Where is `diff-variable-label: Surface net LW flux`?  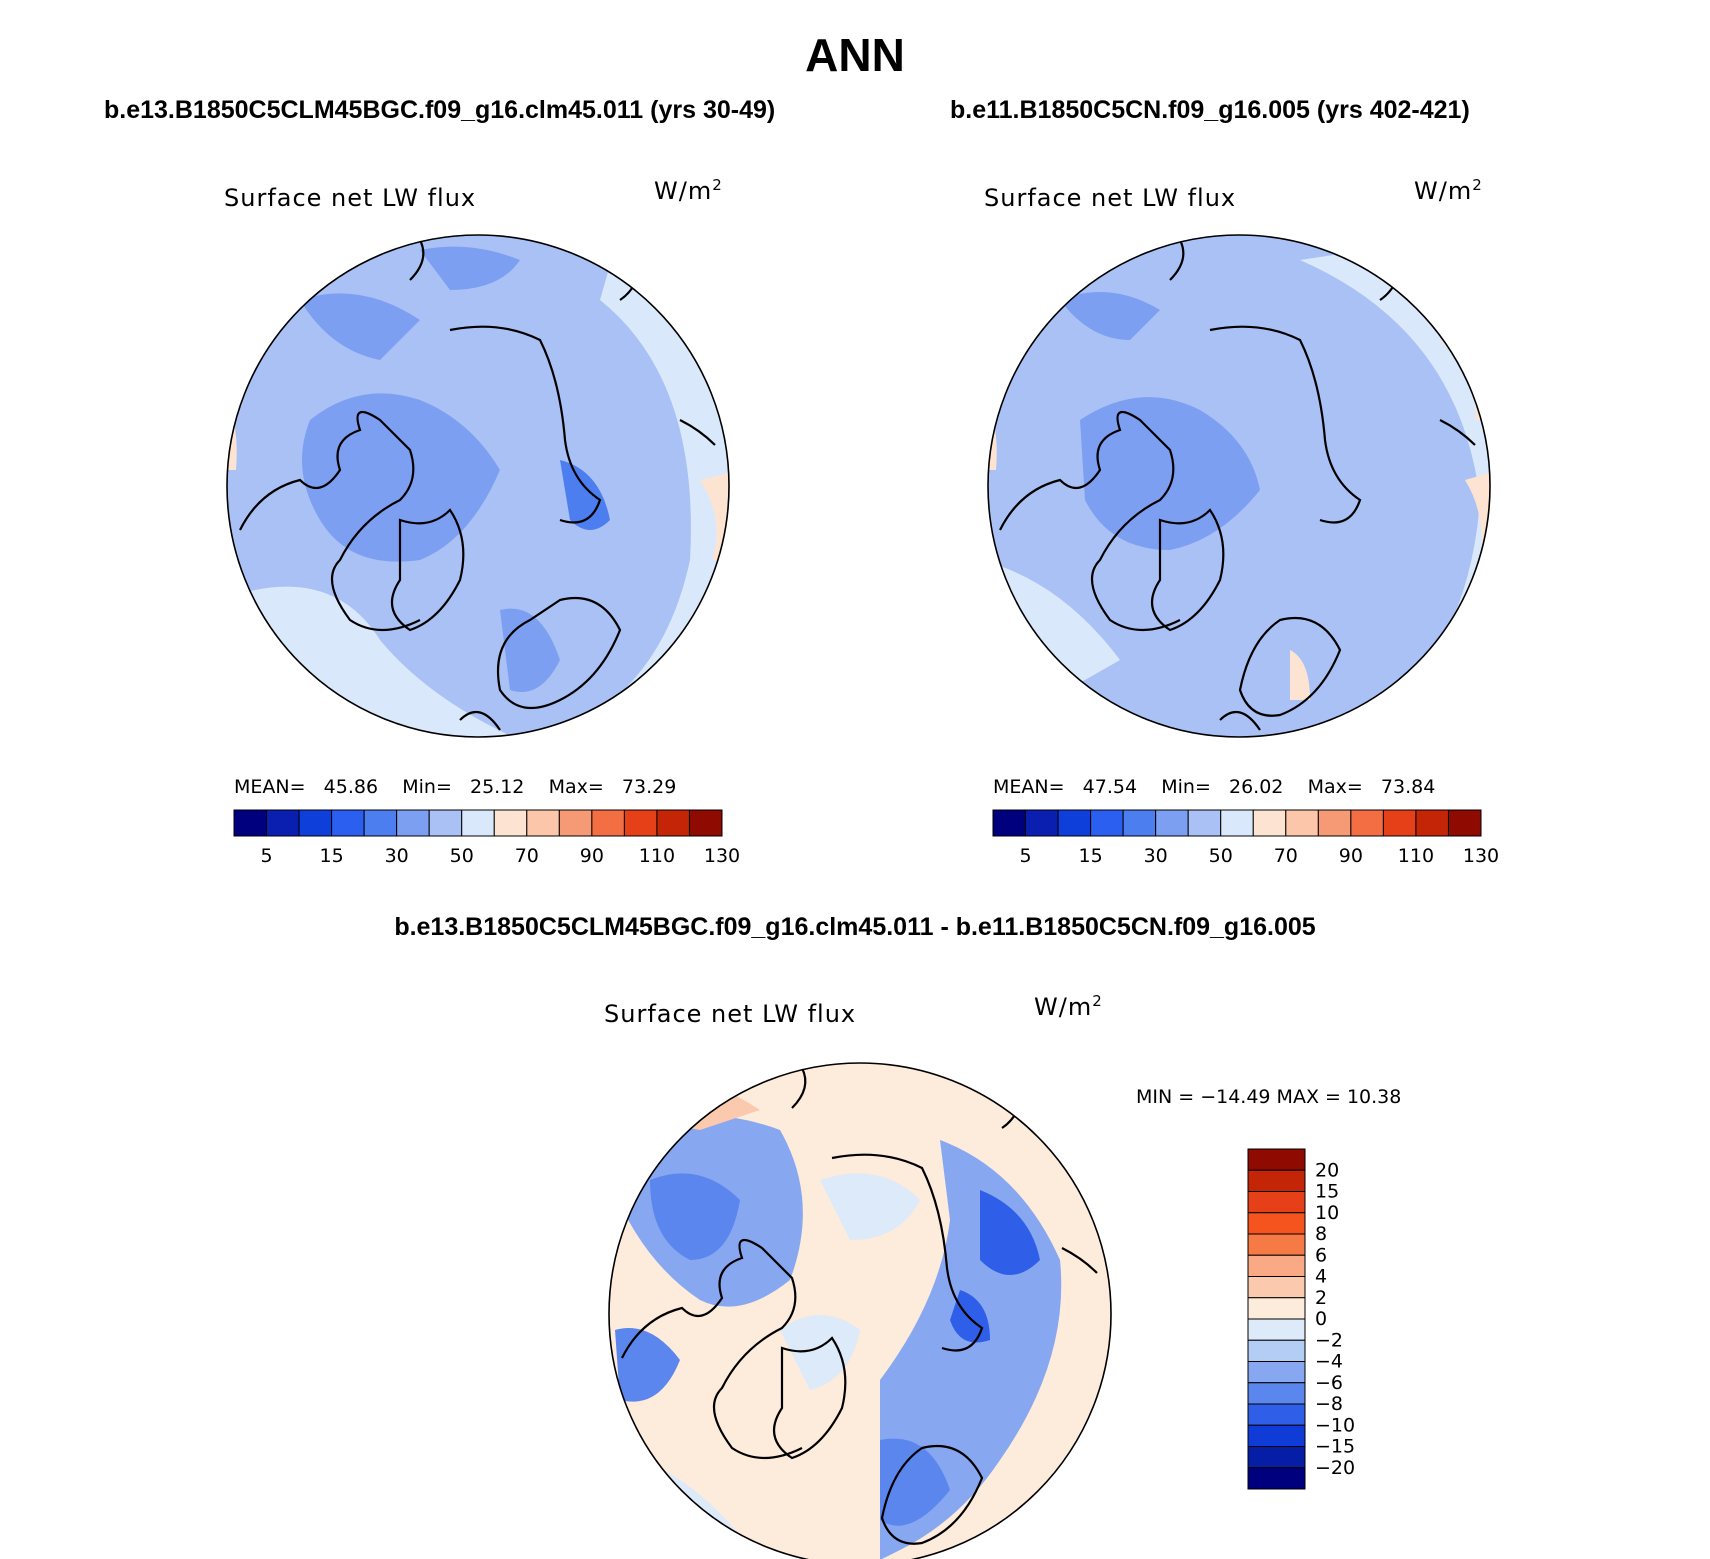 diff-variable-label: Surface net LW flux is located at coordinates (730, 1014).